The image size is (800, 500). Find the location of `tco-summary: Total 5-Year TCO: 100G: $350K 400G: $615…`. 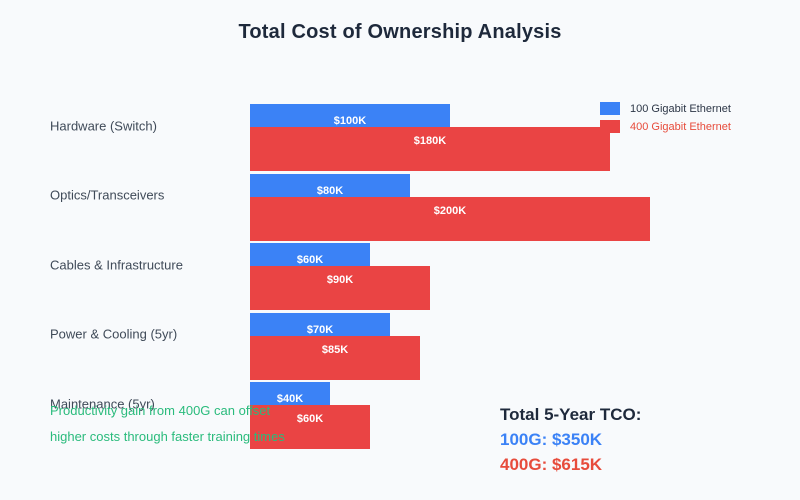

tco-summary: Total 5-Year TCO: 100G: $350K 400G: $615… is located at coordinates (570, 439).